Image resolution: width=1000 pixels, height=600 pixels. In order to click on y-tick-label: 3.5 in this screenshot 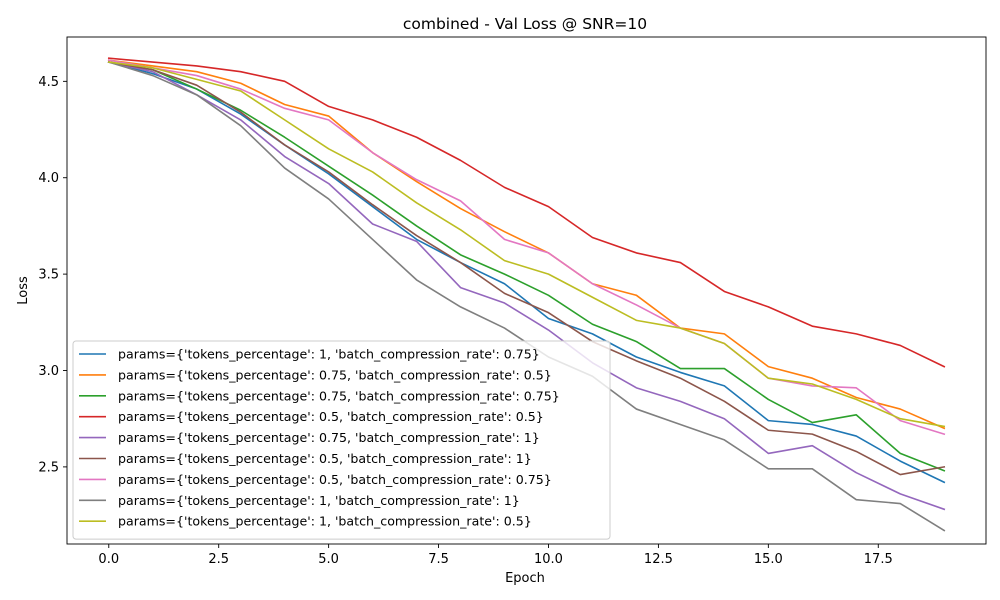, I will do `click(48, 275)`.